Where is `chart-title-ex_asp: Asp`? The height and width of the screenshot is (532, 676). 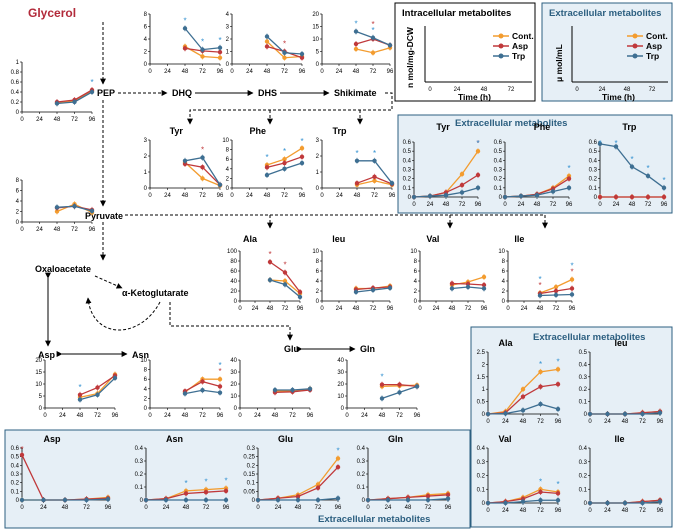 chart-title-ex_asp: Asp is located at coordinates (53, 439).